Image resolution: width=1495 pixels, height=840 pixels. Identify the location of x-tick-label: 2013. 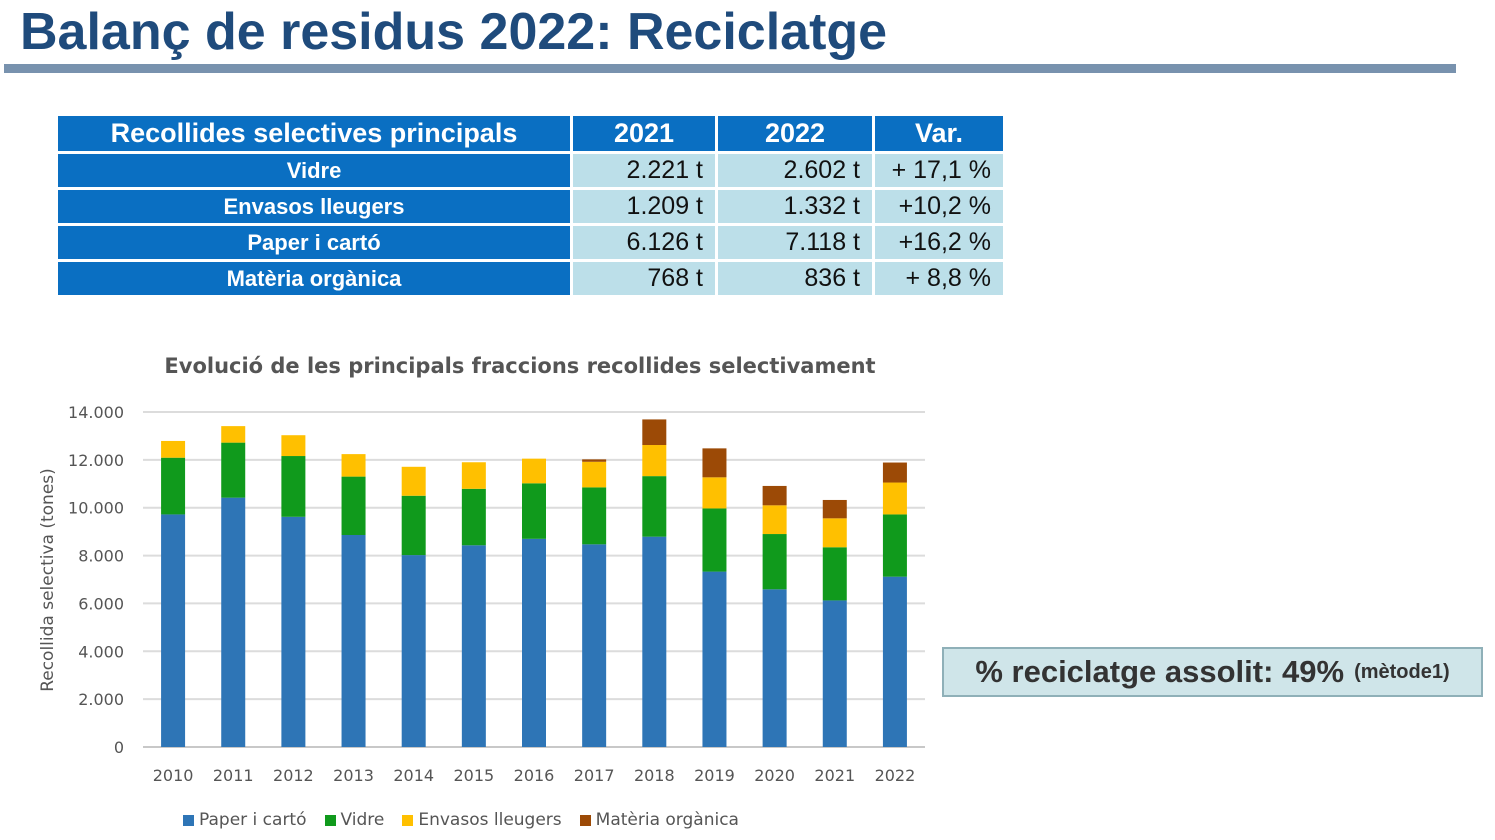
(353, 775).